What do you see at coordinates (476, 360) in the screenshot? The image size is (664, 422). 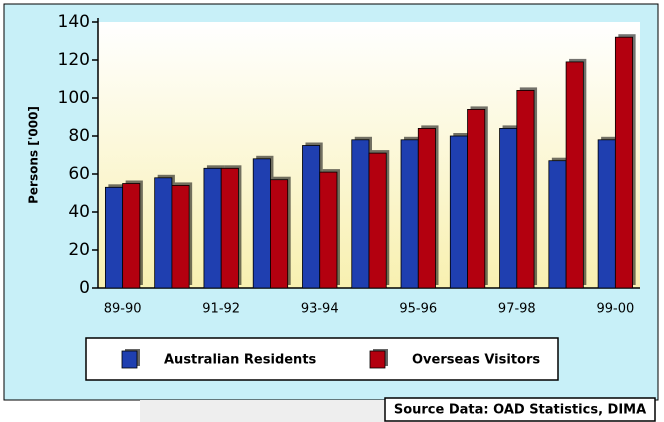 I see `legend-label: Overseas Visitors` at bounding box center [476, 360].